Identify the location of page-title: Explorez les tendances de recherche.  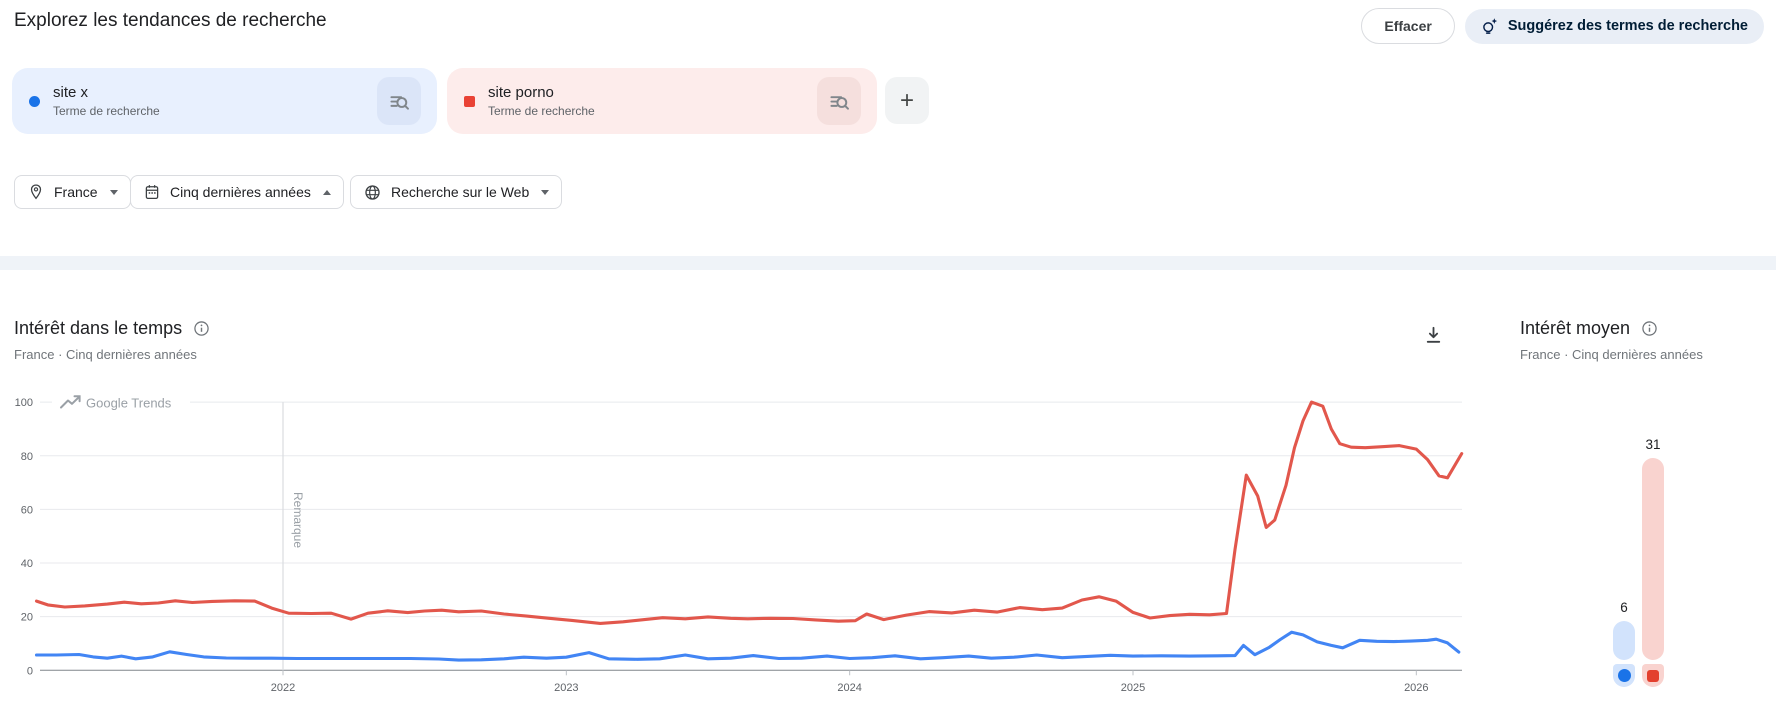
(170, 20).